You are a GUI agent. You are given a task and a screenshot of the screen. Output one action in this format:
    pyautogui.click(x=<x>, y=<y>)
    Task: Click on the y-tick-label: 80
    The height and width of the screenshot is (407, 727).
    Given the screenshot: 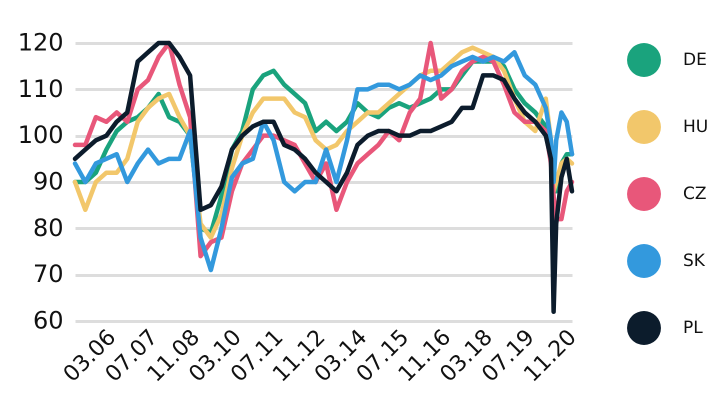 What is the action you would take?
    pyautogui.click(x=48, y=228)
    